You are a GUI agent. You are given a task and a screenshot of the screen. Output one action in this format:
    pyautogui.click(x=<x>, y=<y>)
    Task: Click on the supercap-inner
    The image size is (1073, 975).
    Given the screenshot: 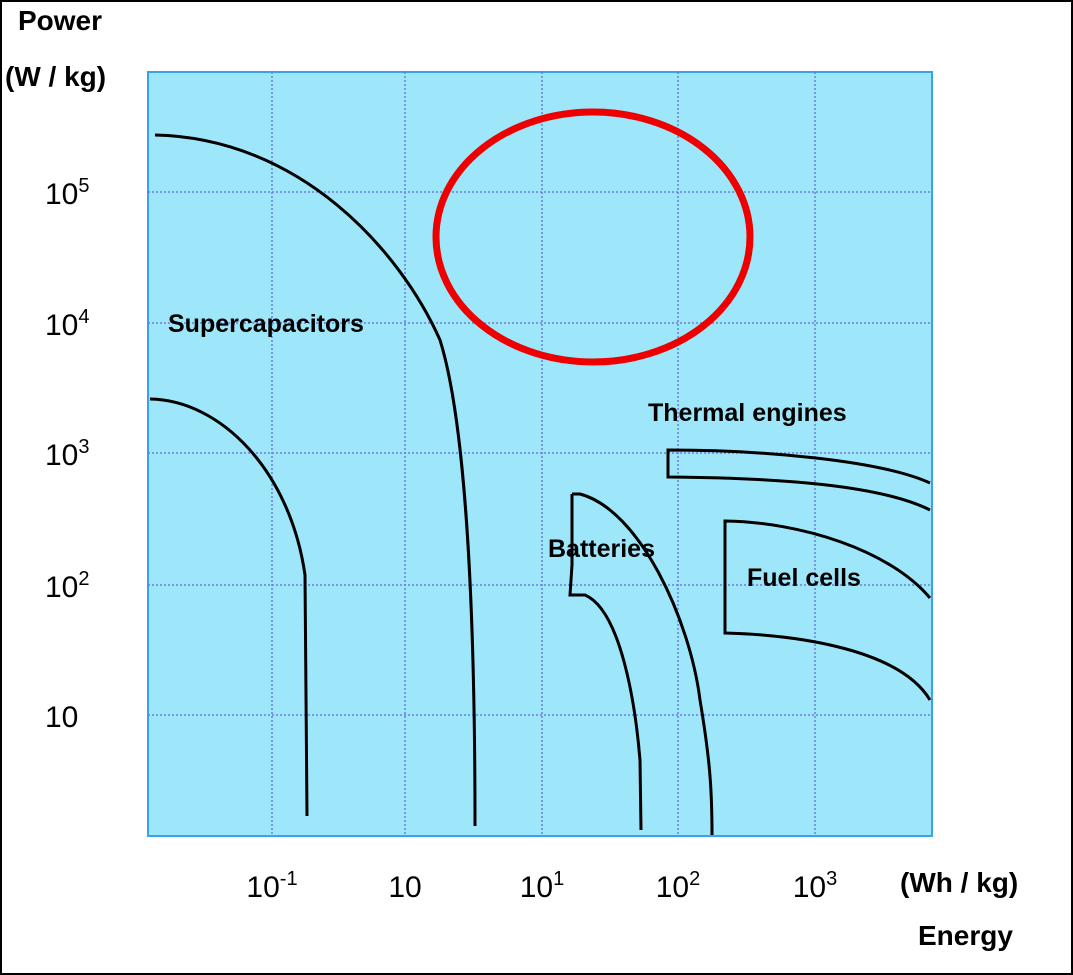 What is the action you would take?
    pyautogui.click(x=229, y=607)
    